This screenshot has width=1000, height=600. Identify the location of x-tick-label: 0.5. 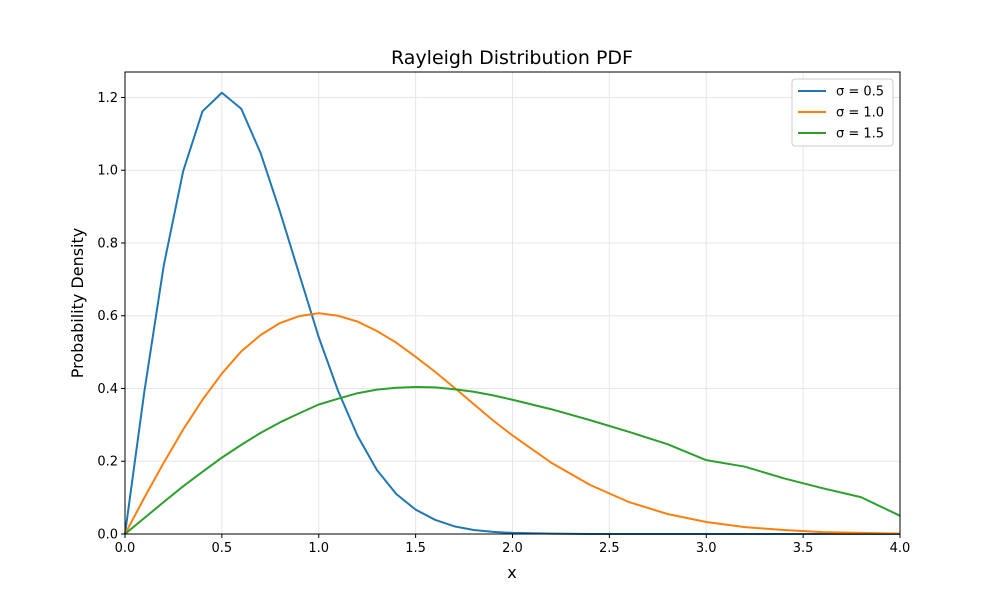
(222, 548).